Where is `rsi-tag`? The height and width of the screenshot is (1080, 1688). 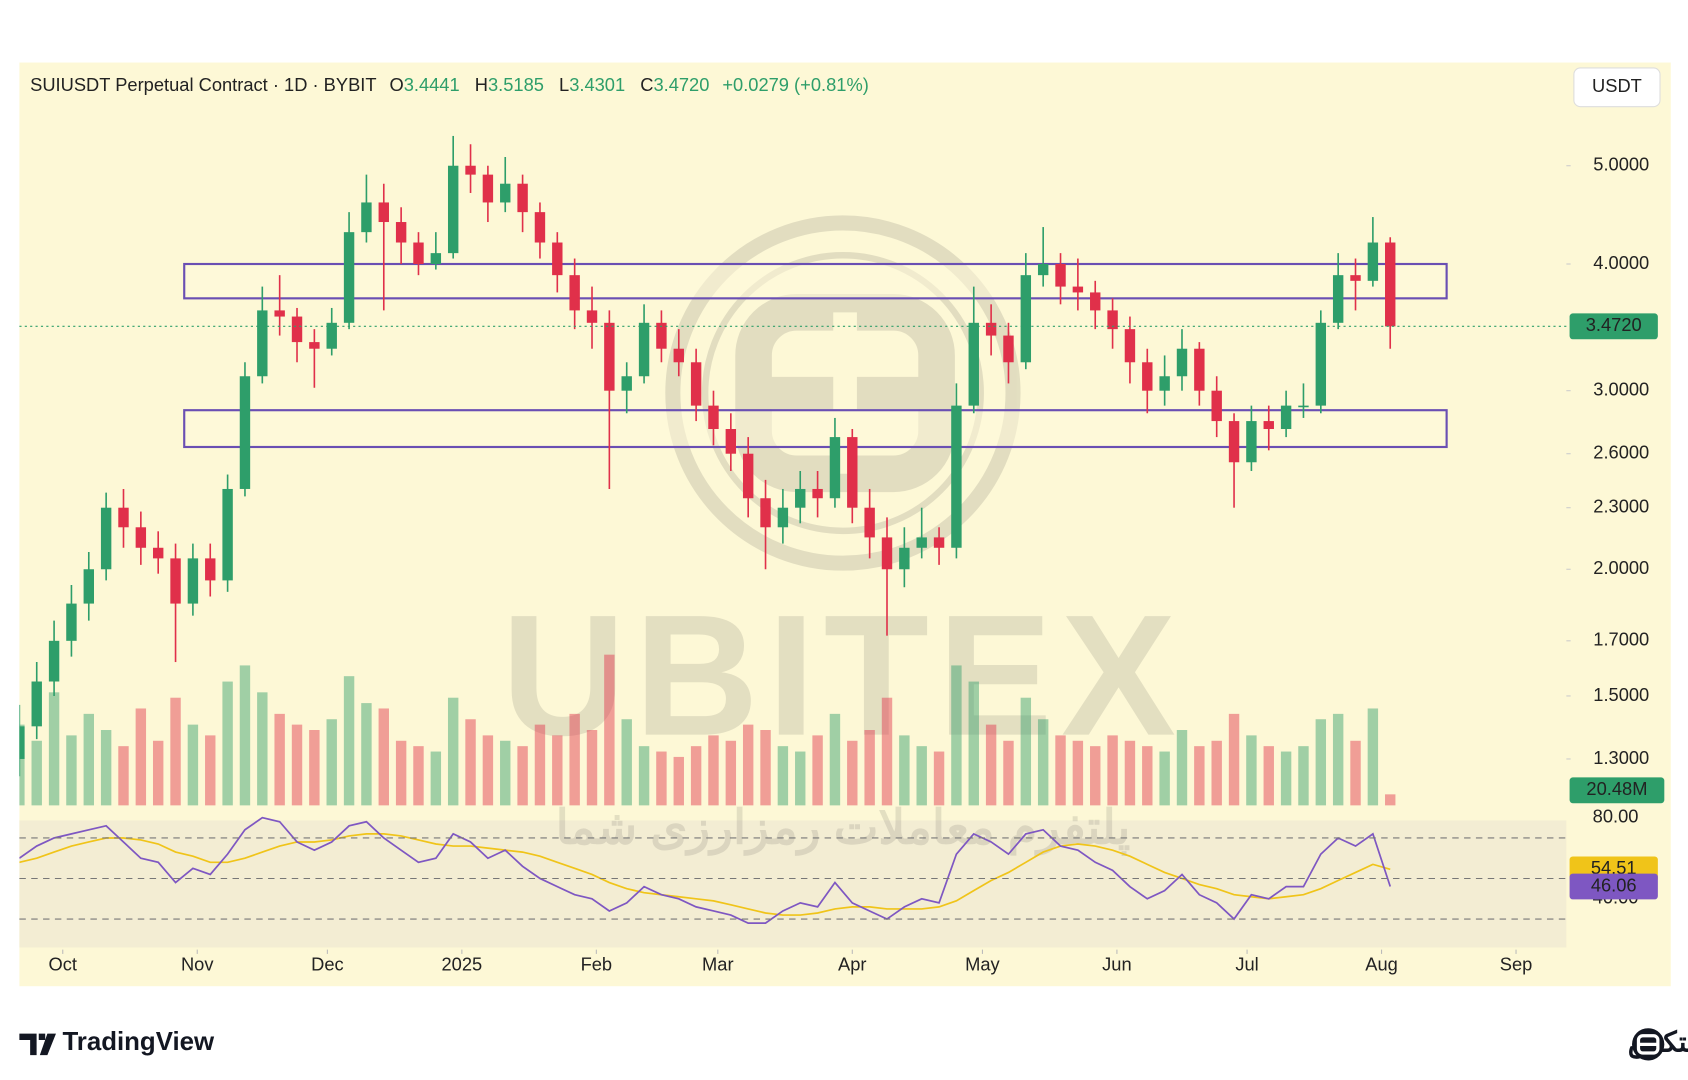
rsi-tag is located at coordinates (1613, 886).